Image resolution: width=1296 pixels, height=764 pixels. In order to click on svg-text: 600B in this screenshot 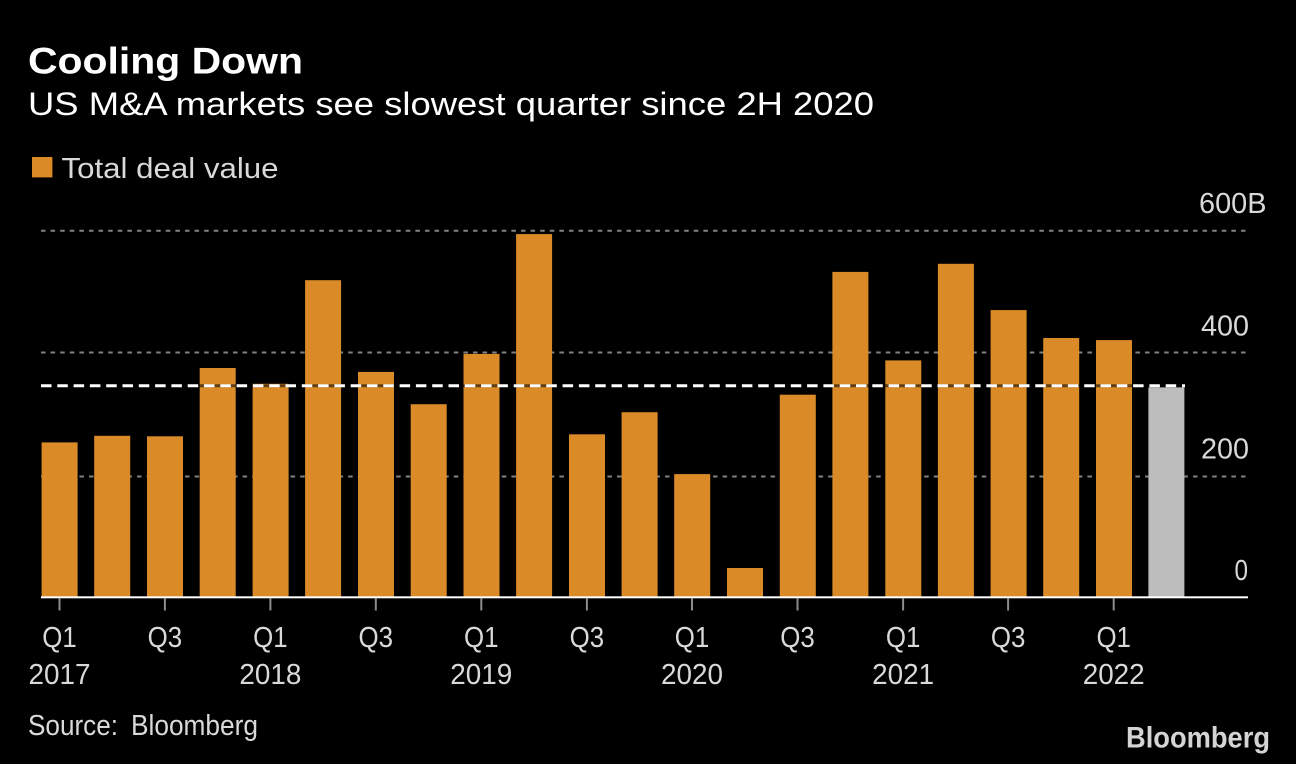, I will do `click(1233, 204)`.